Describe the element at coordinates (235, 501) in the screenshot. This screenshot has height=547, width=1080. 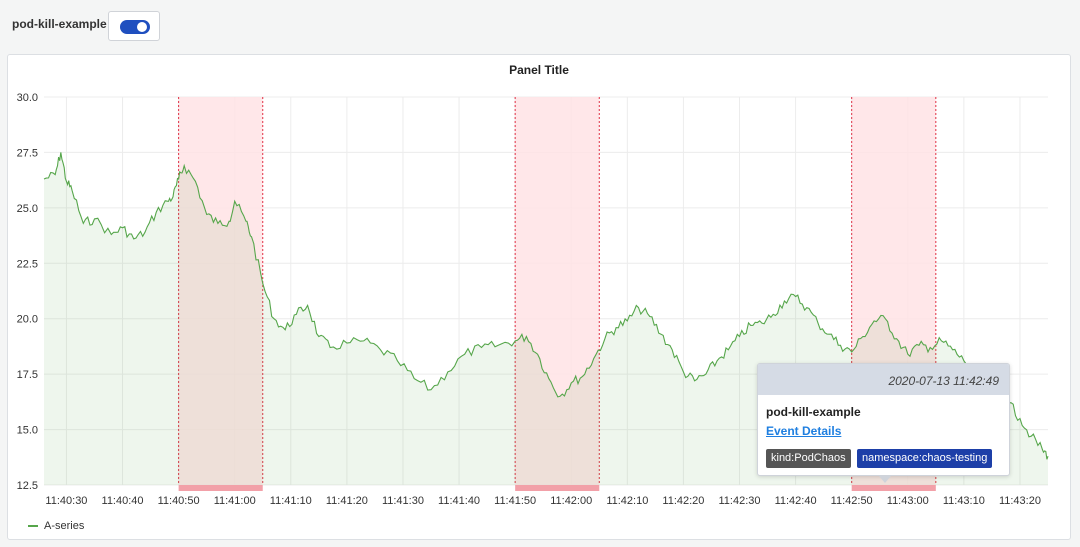
I see `x-tick-label: 11:41:00` at that location.